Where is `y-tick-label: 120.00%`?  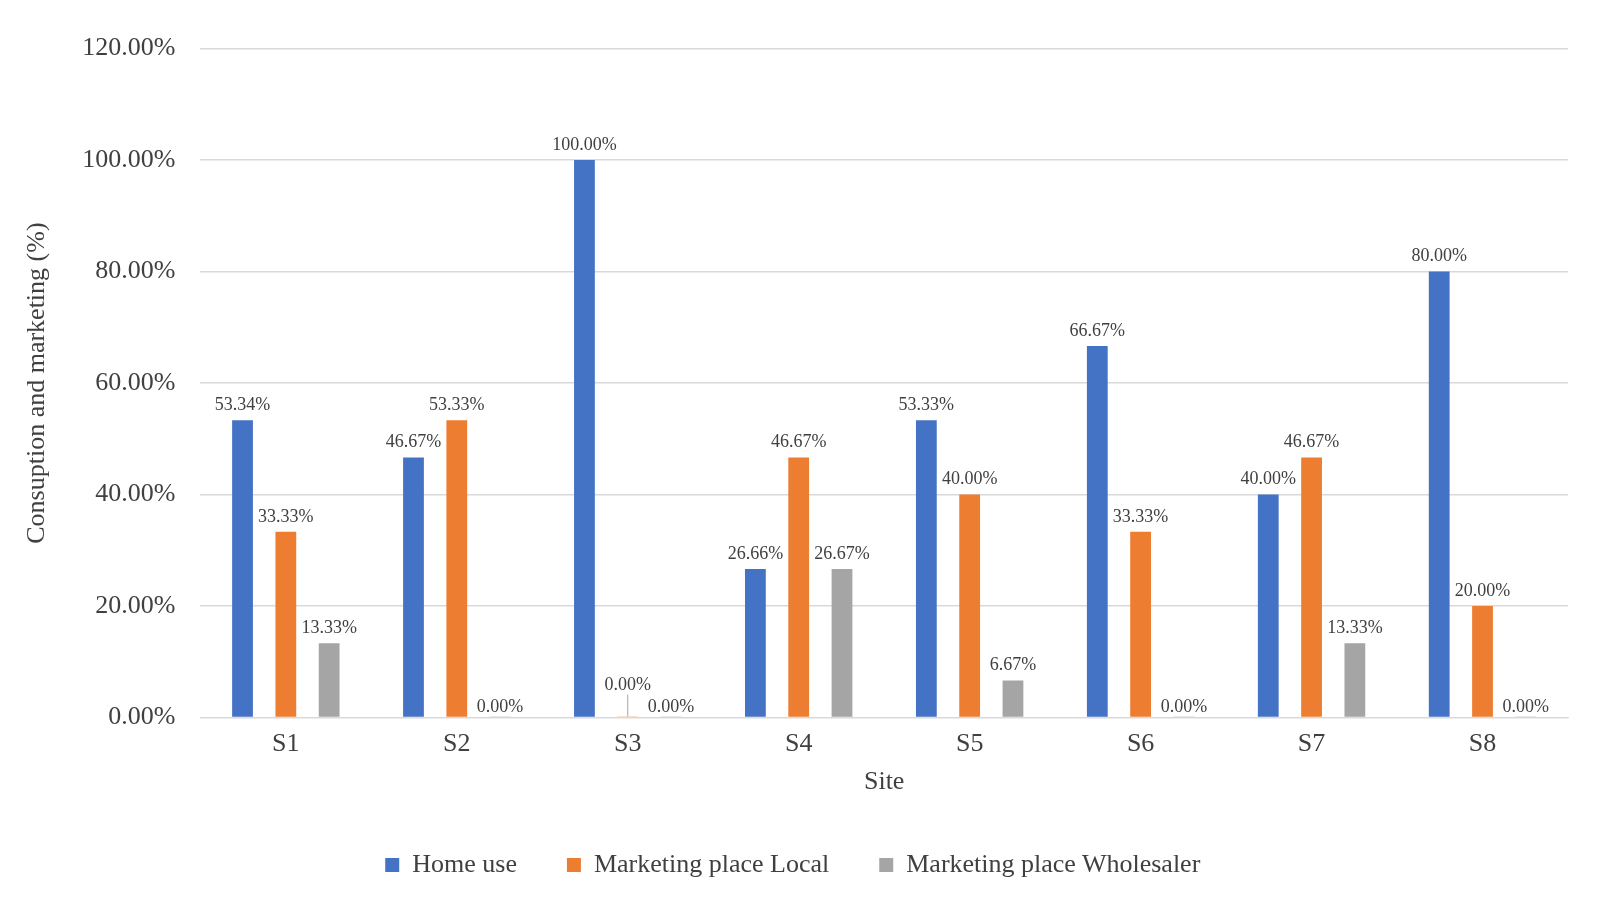
y-tick-label: 120.00% is located at coordinates (129, 47).